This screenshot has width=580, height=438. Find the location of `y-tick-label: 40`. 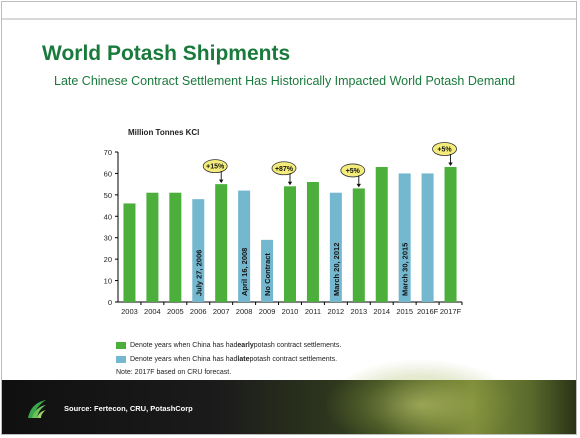

y-tick-label: 40 is located at coordinates (108, 216).